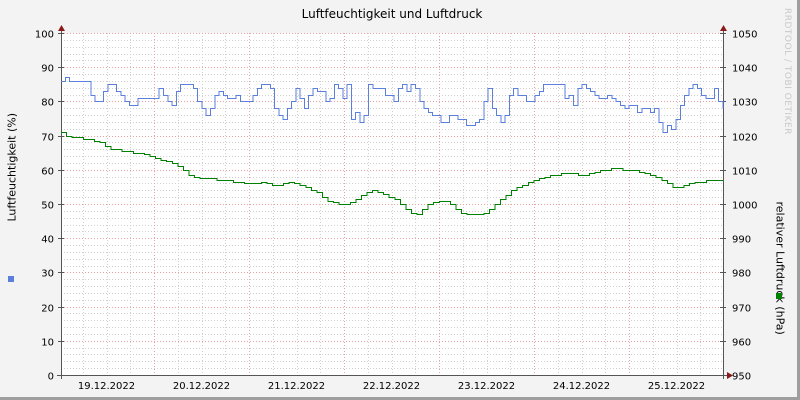 The width and height of the screenshot is (800, 400). What do you see at coordinates (47, 138) in the screenshot?
I see `y-tick-left-label: 70` at bounding box center [47, 138].